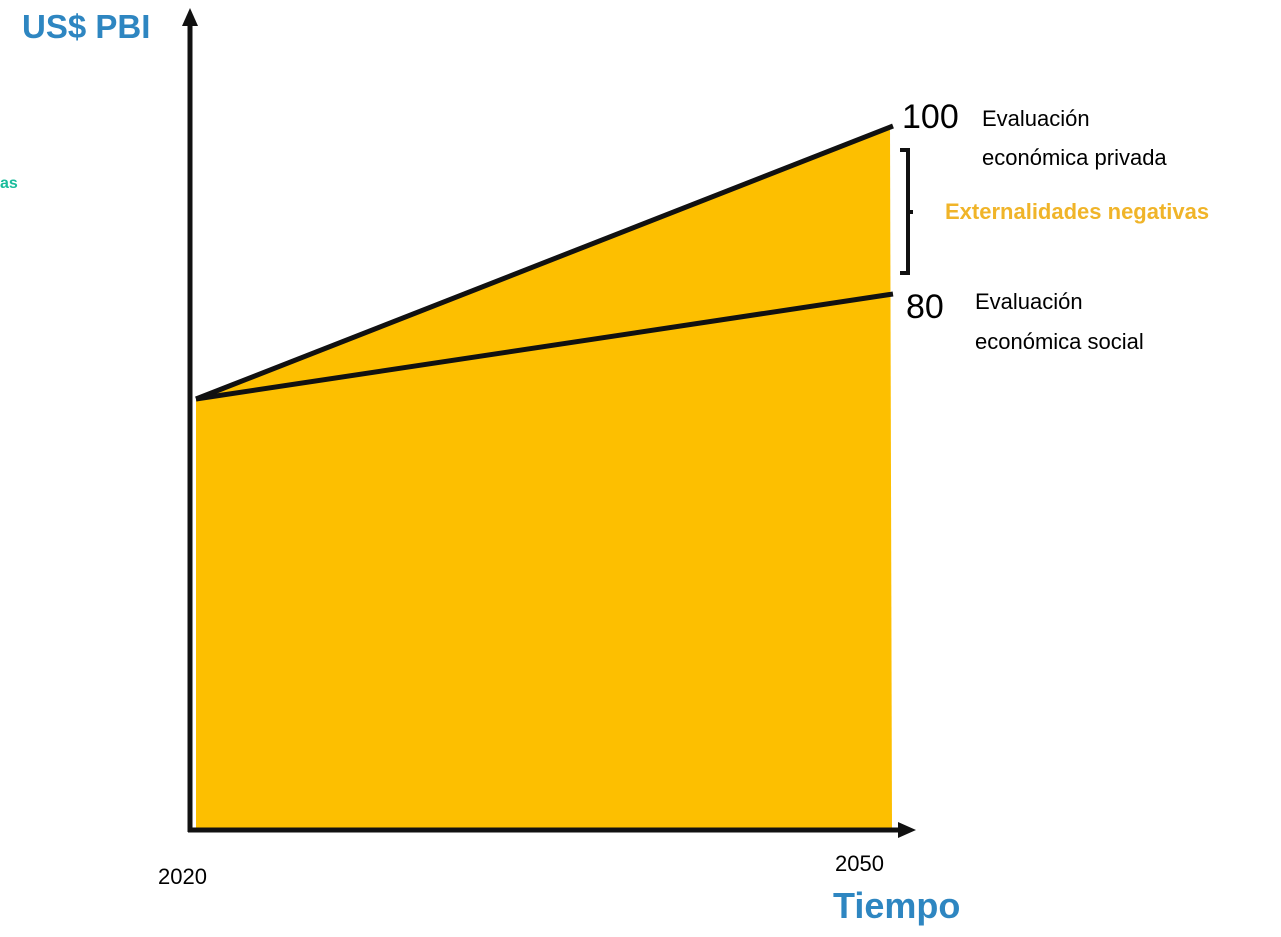 Image resolution: width=1281 pixels, height=937 pixels. What do you see at coordinates (859, 863) in the screenshot?
I see `x-tick-end: 2050` at bounding box center [859, 863].